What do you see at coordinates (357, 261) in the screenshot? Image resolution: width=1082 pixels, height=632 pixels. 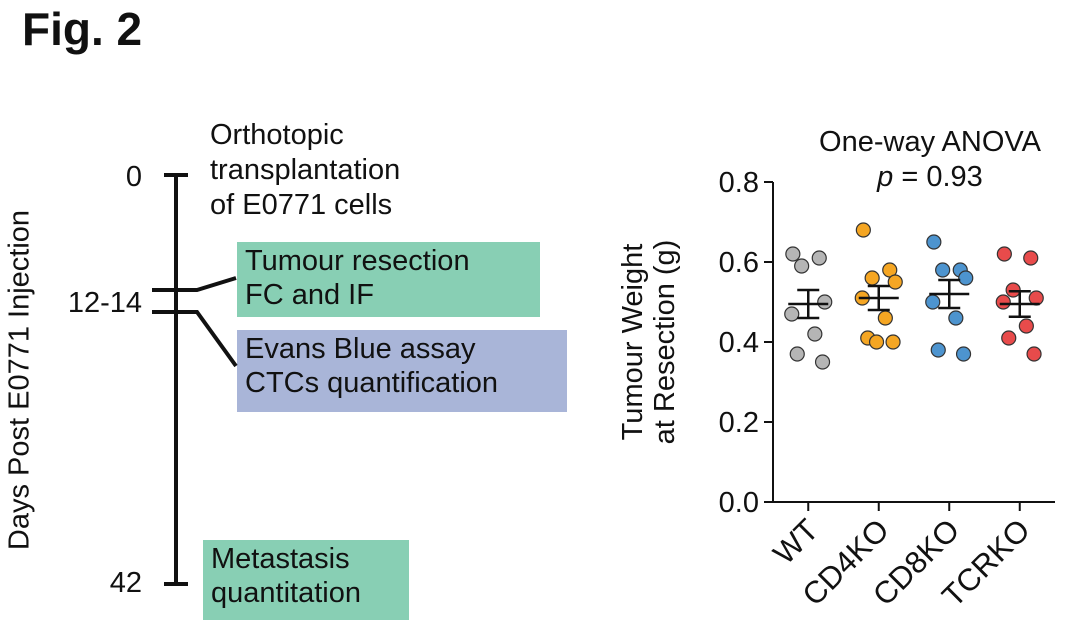 I see `event-line: Tumour resection` at bounding box center [357, 261].